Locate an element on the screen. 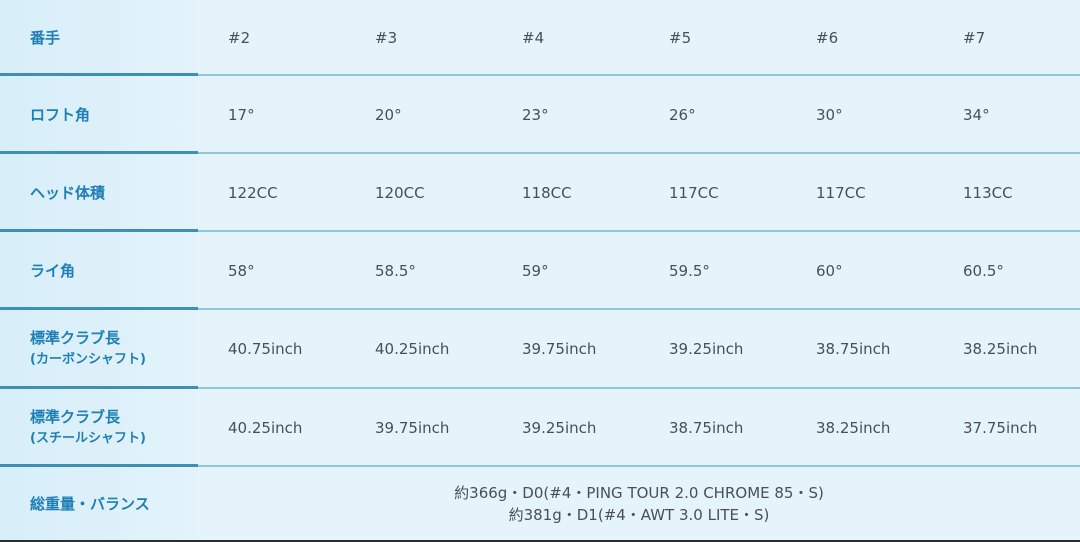 The image size is (1080, 542). table-cell: 58.5° is located at coordinates (395, 270).